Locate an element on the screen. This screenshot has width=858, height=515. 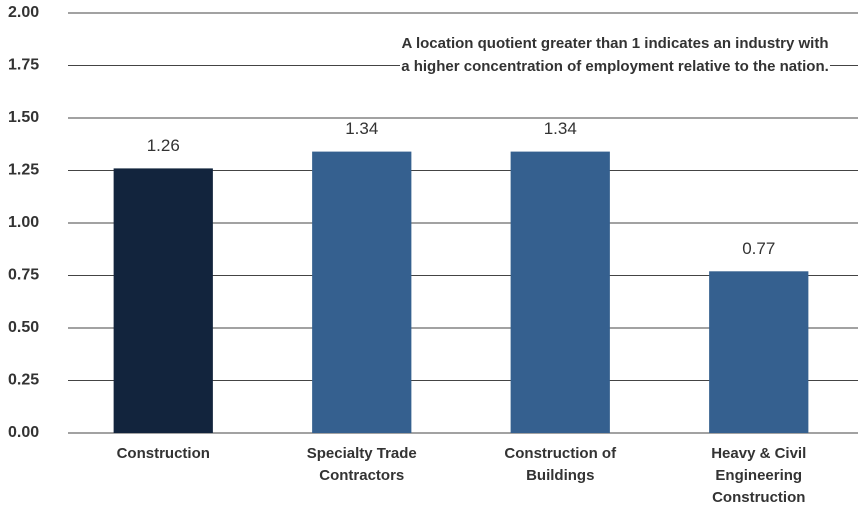
data-label: 1.26 is located at coordinates (163, 145).